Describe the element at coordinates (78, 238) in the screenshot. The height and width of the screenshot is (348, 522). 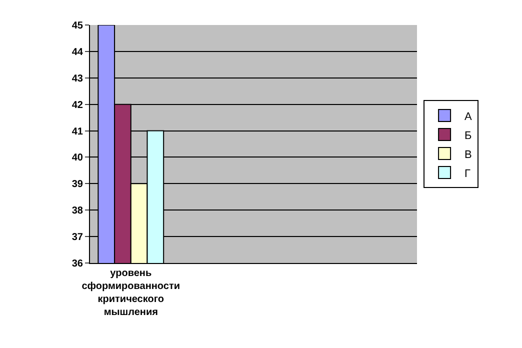
I see `y-tick-label: 37` at that location.